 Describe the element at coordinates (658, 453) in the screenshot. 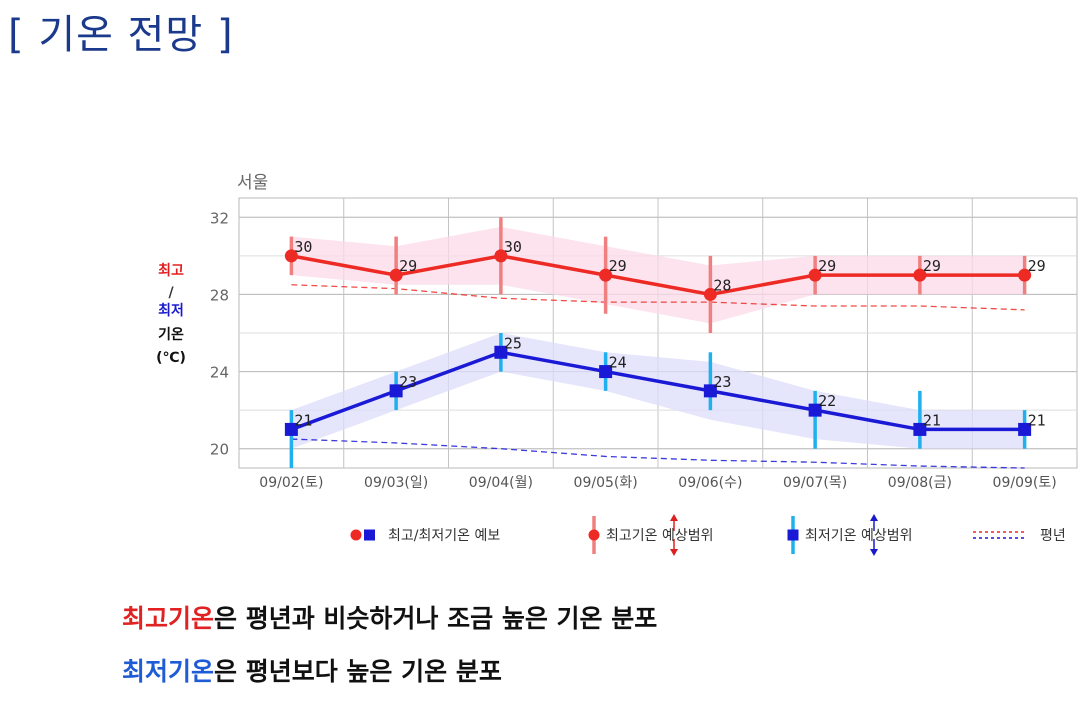

I see `min-normal-line` at that location.